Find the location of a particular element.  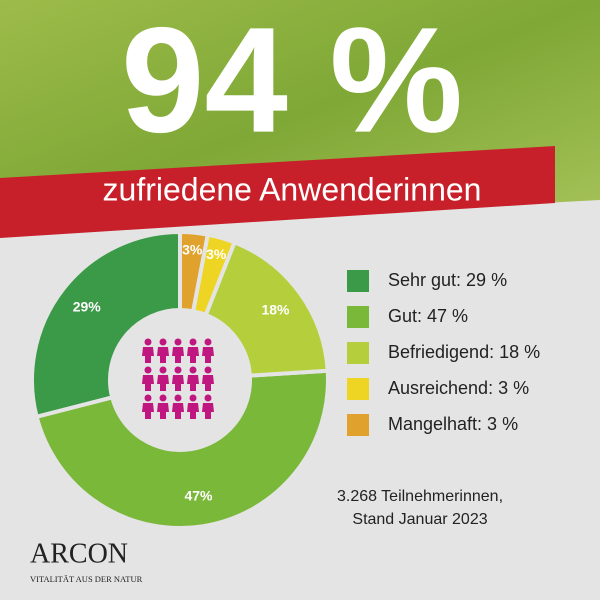

footer-line: Stand Januar 2023 is located at coordinates (419, 519).